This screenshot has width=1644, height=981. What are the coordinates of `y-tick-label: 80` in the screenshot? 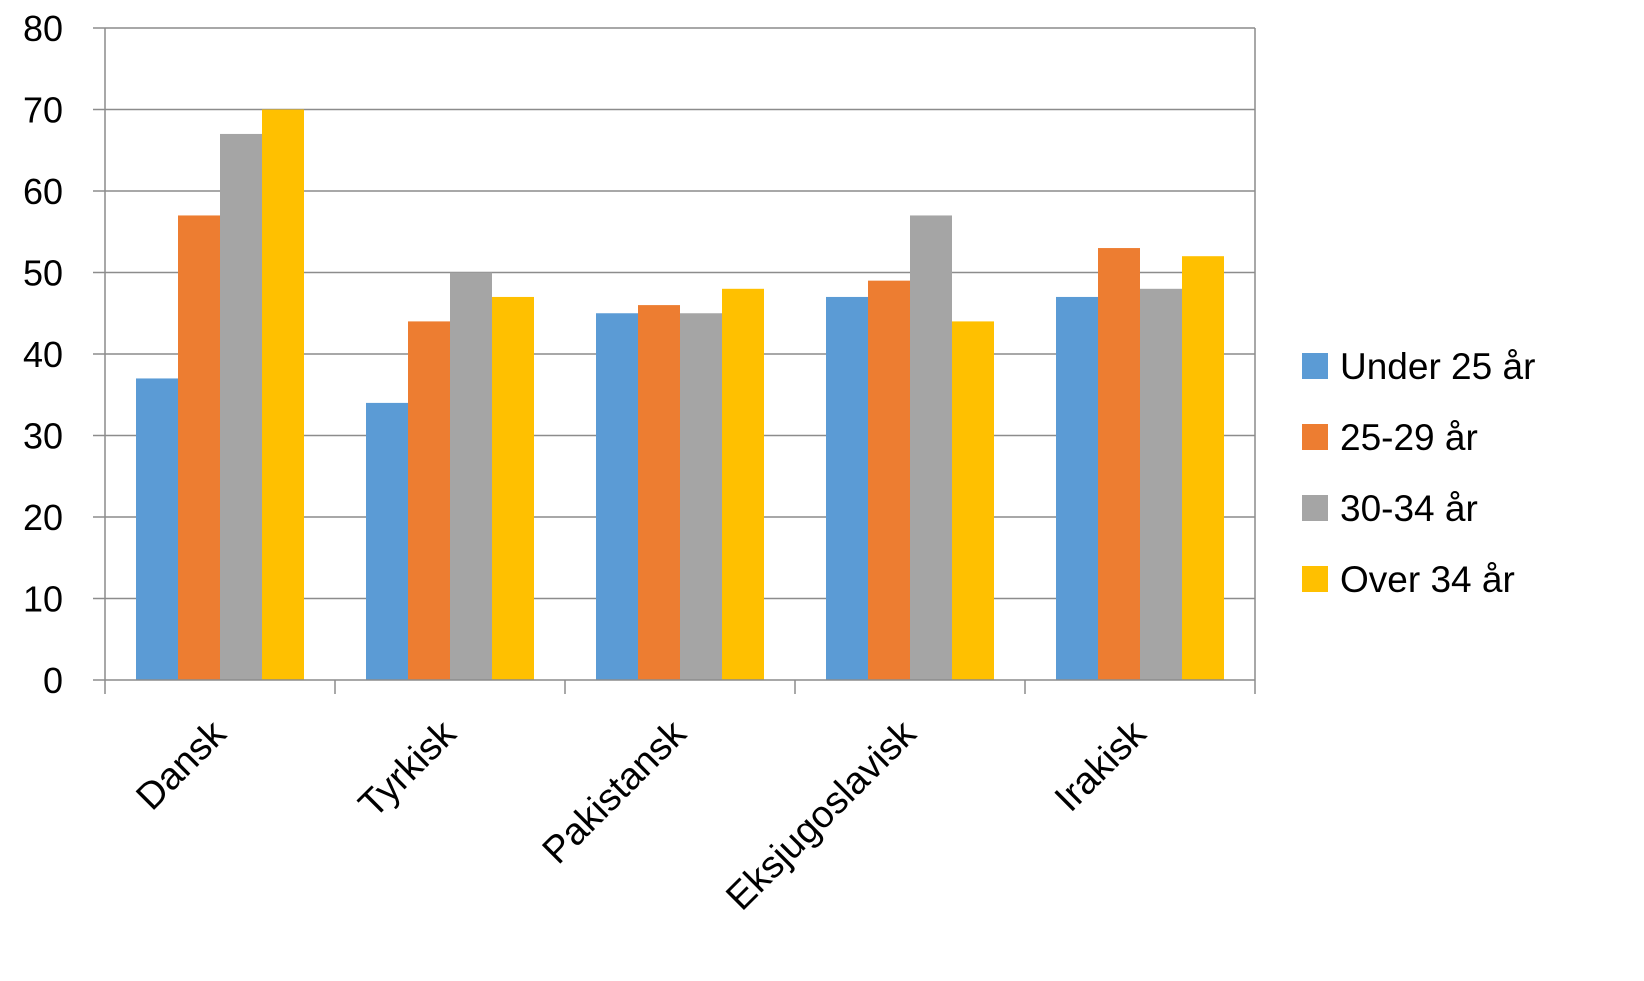 It's located at (43, 28).